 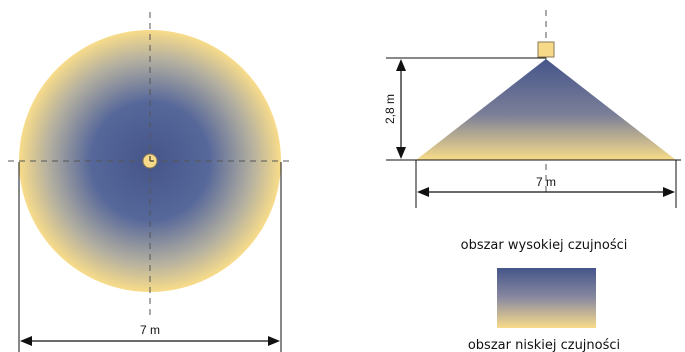 What do you see at coordinates (546, 182) in the screenshot?
I see `side-width-label: 7 m` at bounding box center [546, 182].